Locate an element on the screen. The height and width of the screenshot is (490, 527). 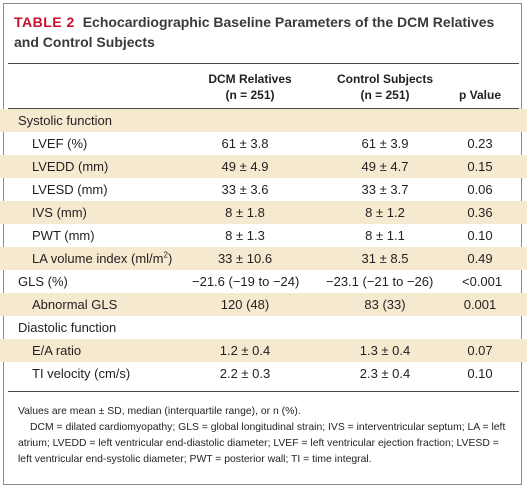
dcm-value: 8 ± 1.8 is located at coordinates (245, 212).